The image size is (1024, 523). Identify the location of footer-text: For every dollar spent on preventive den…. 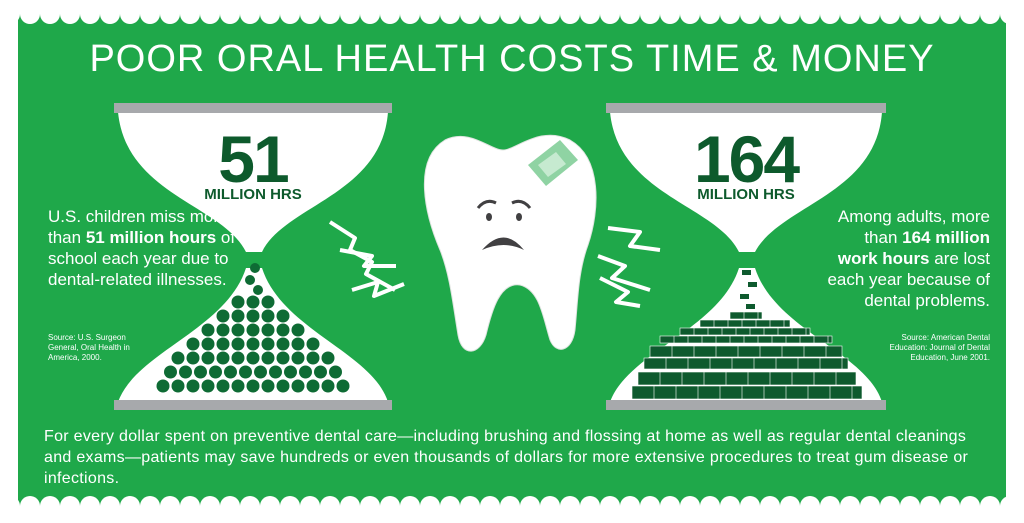
(506, 457).